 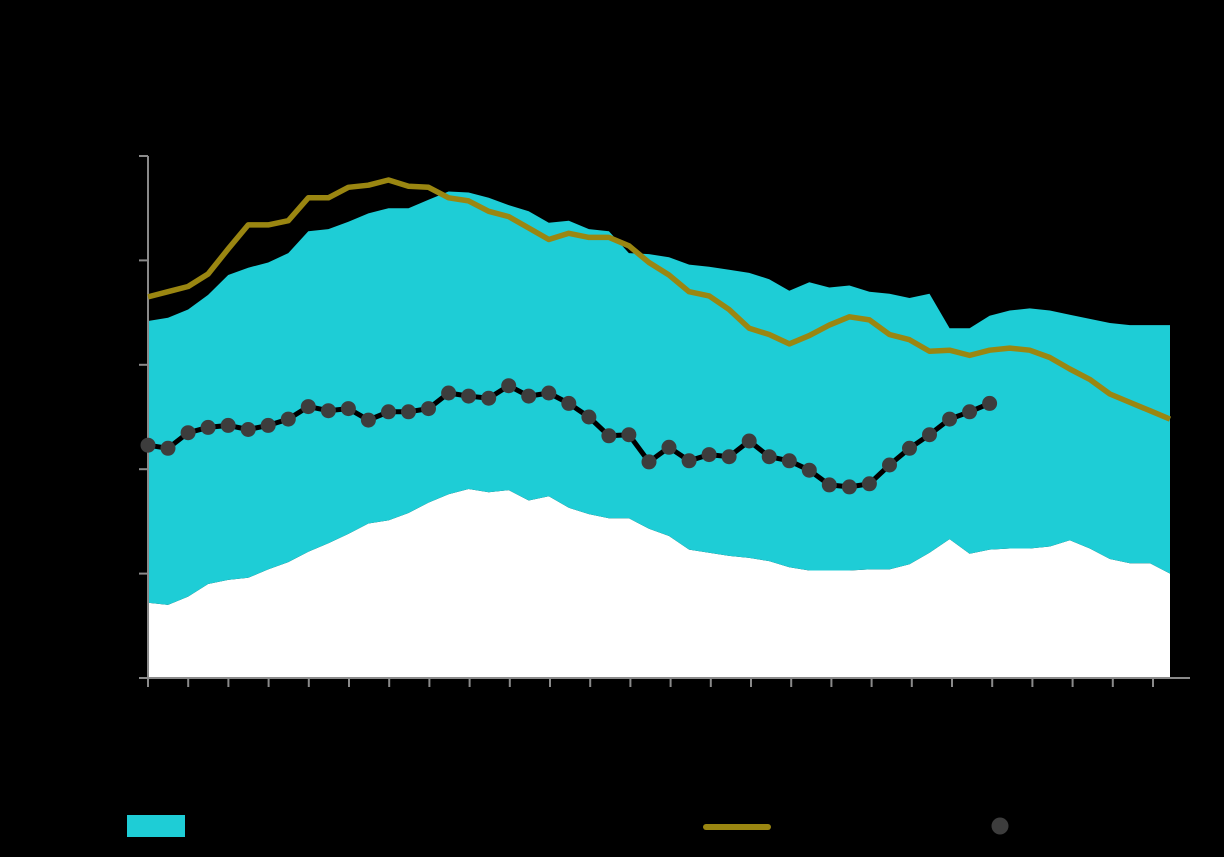 What do you see at coordinates (569, 436) in the screenshot?
I see `marker-line-layer` at bounding box center [569, 436].